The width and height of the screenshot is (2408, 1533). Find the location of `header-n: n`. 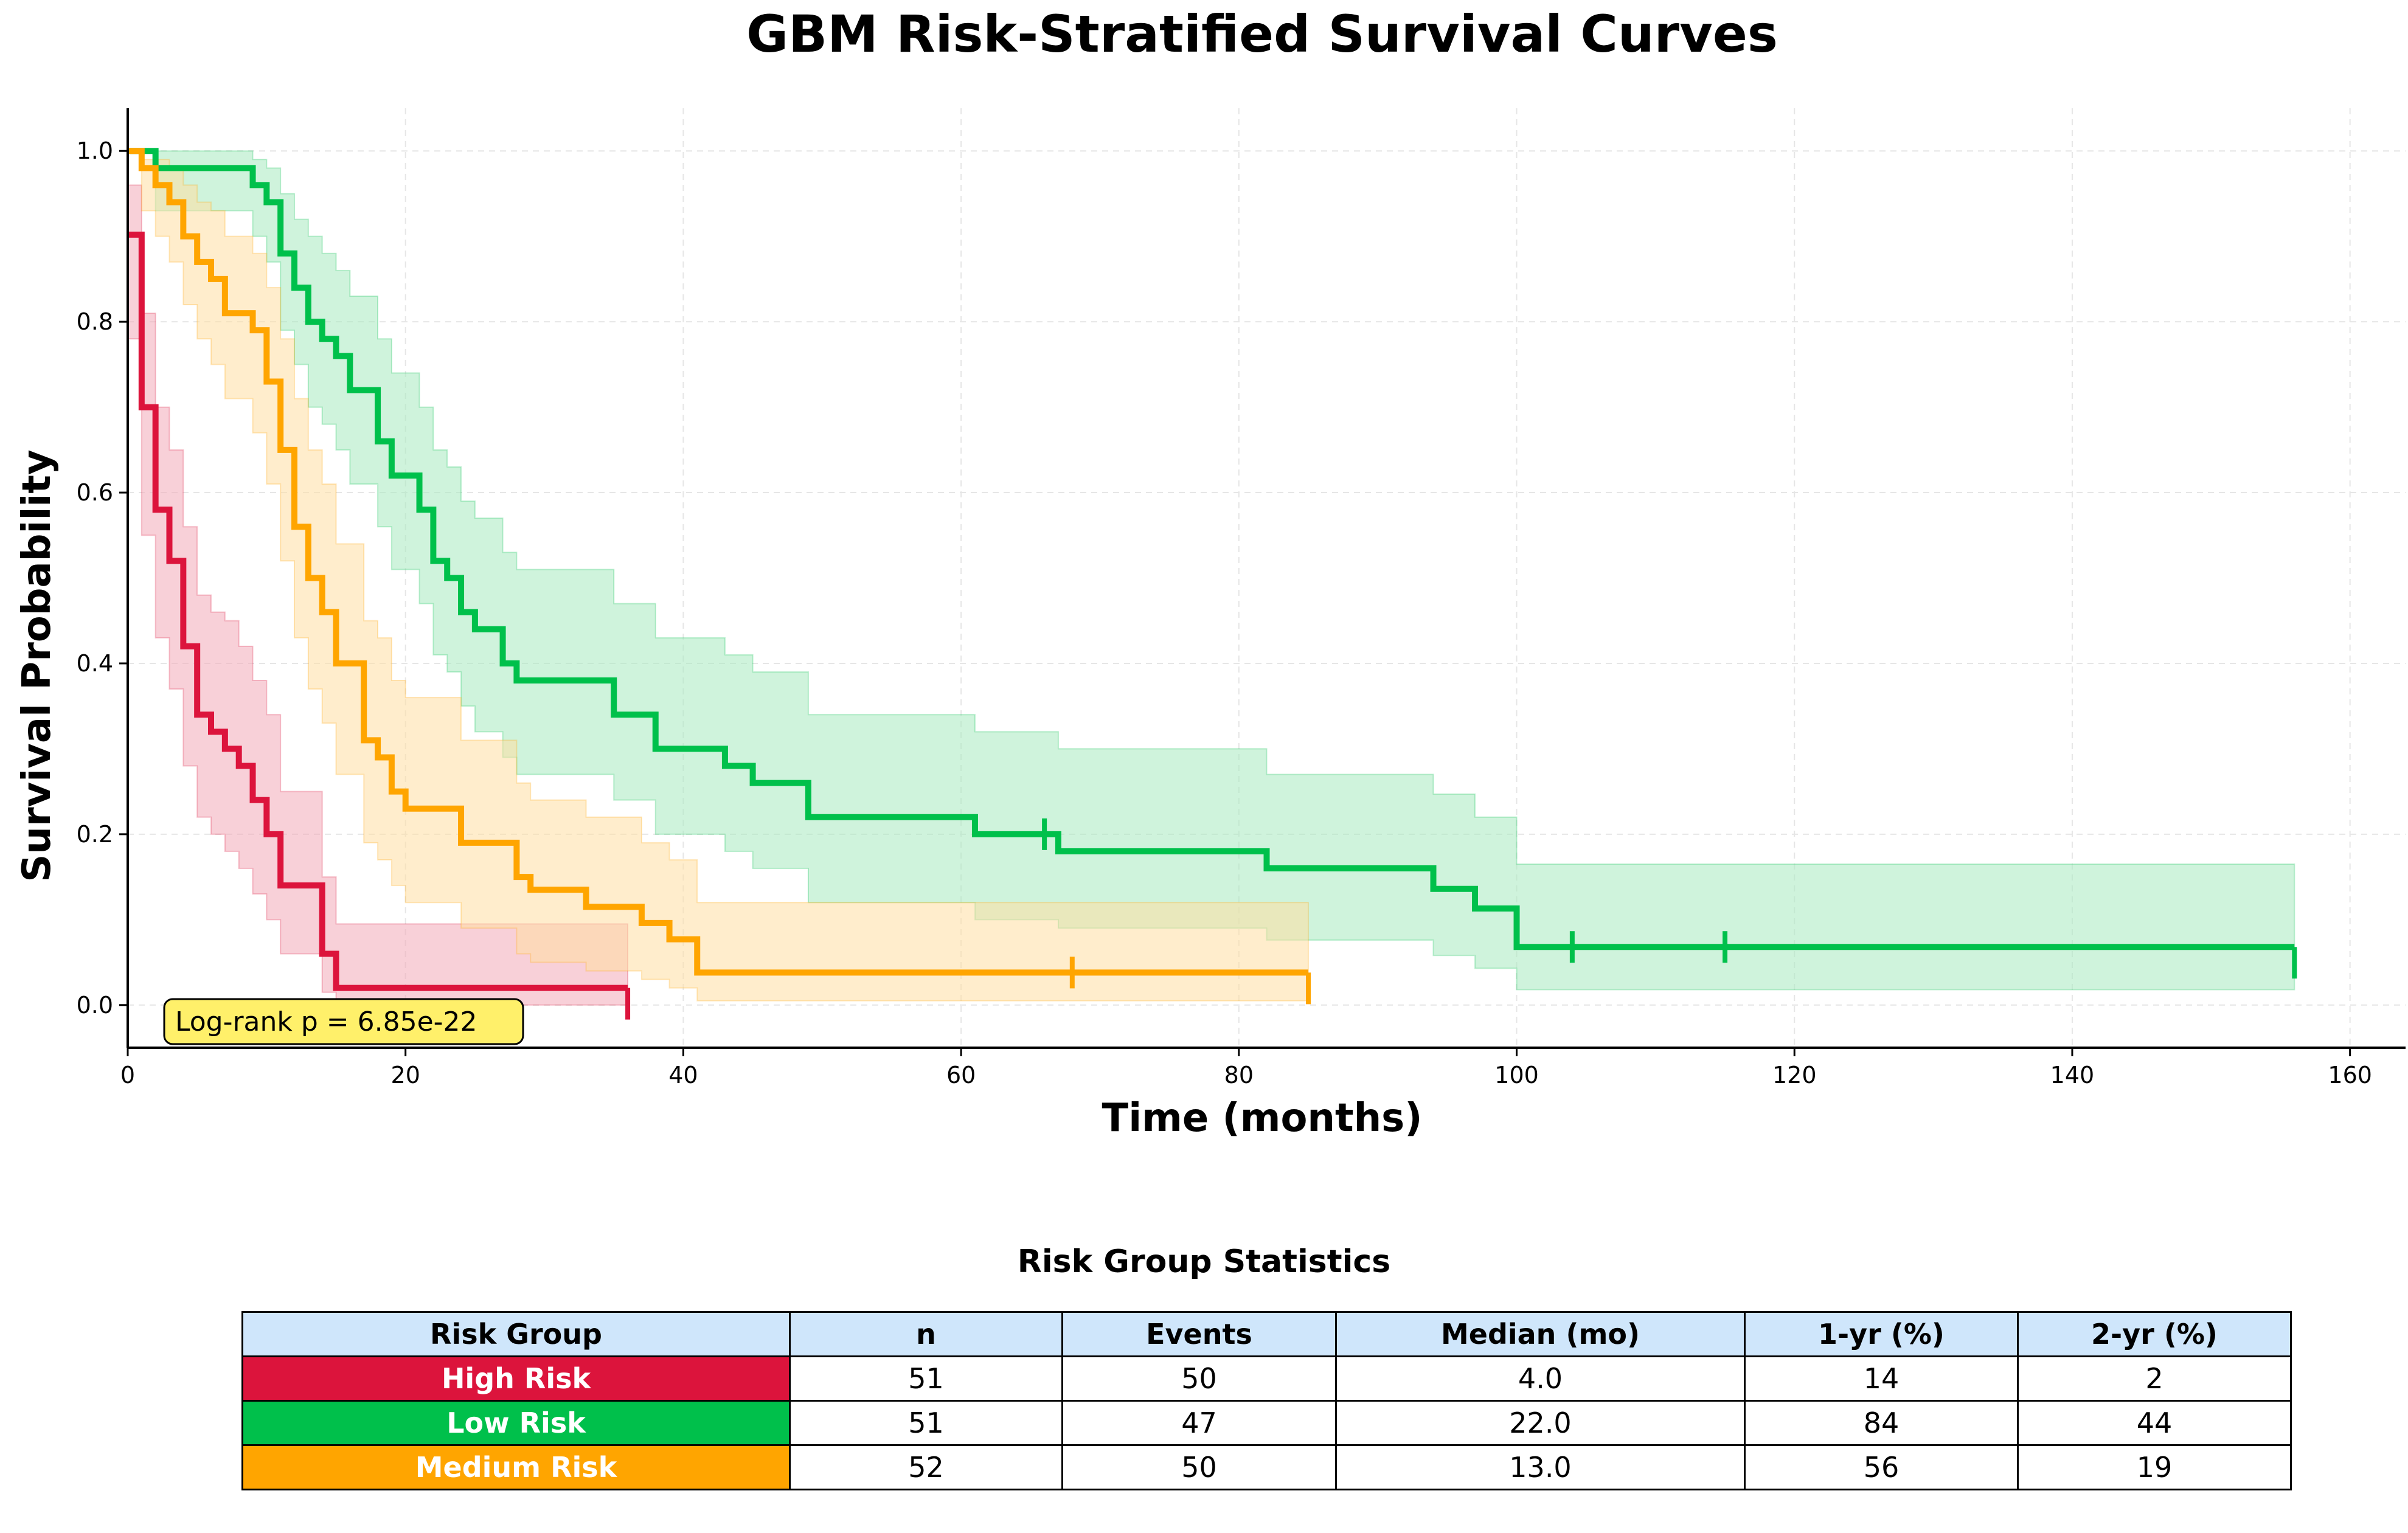

header-n: n is located at coordinates (926, 1334).